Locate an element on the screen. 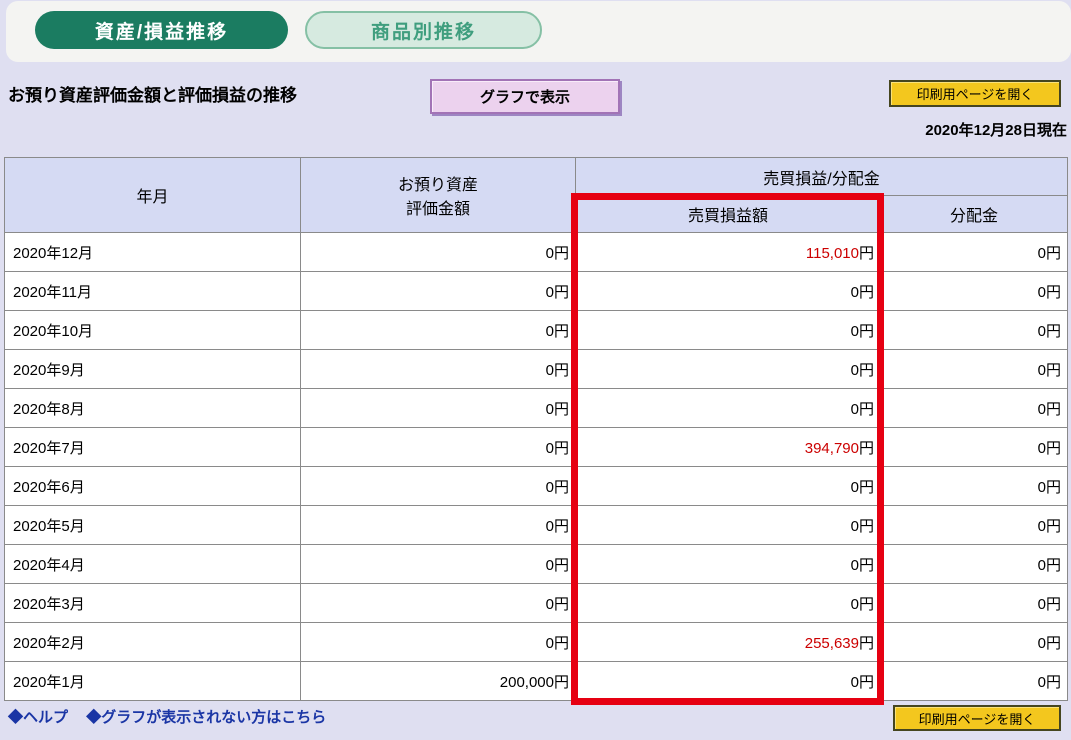 The image size is (1071, 740). table-row: 2020年6月 0円 0円 0円 is located at coordinates (536, 486).